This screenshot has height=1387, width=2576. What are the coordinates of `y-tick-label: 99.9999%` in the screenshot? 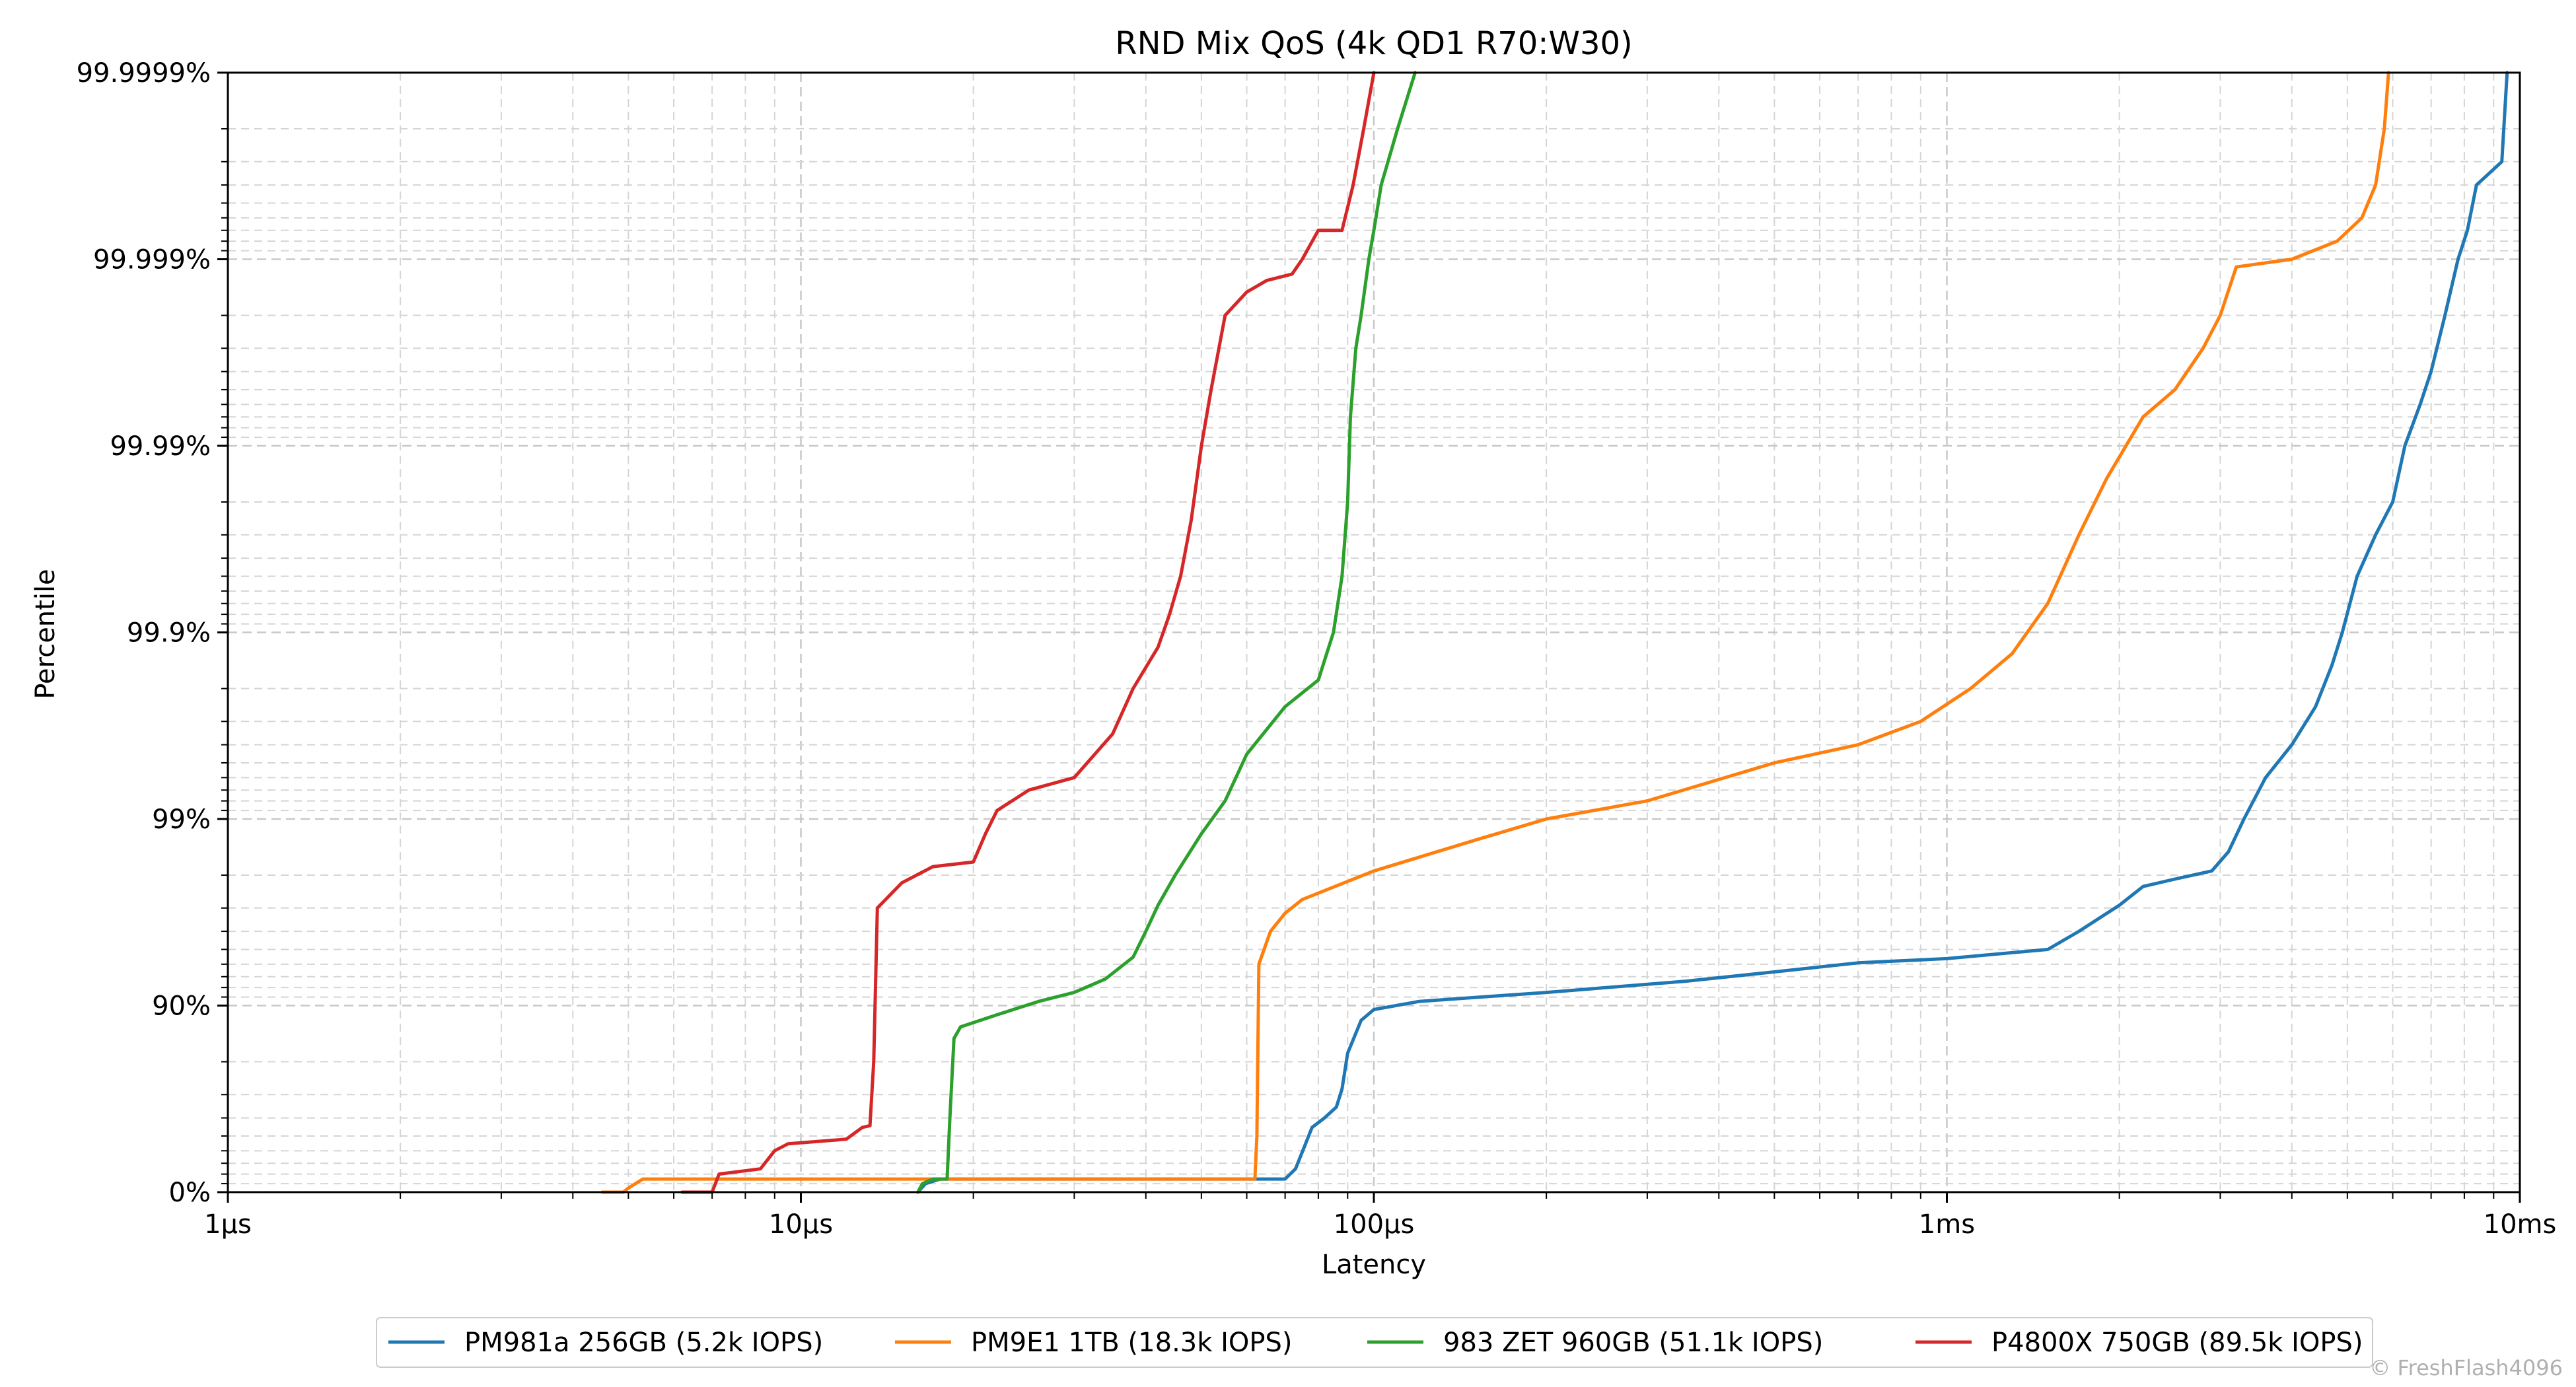 It's located at (144, 73).